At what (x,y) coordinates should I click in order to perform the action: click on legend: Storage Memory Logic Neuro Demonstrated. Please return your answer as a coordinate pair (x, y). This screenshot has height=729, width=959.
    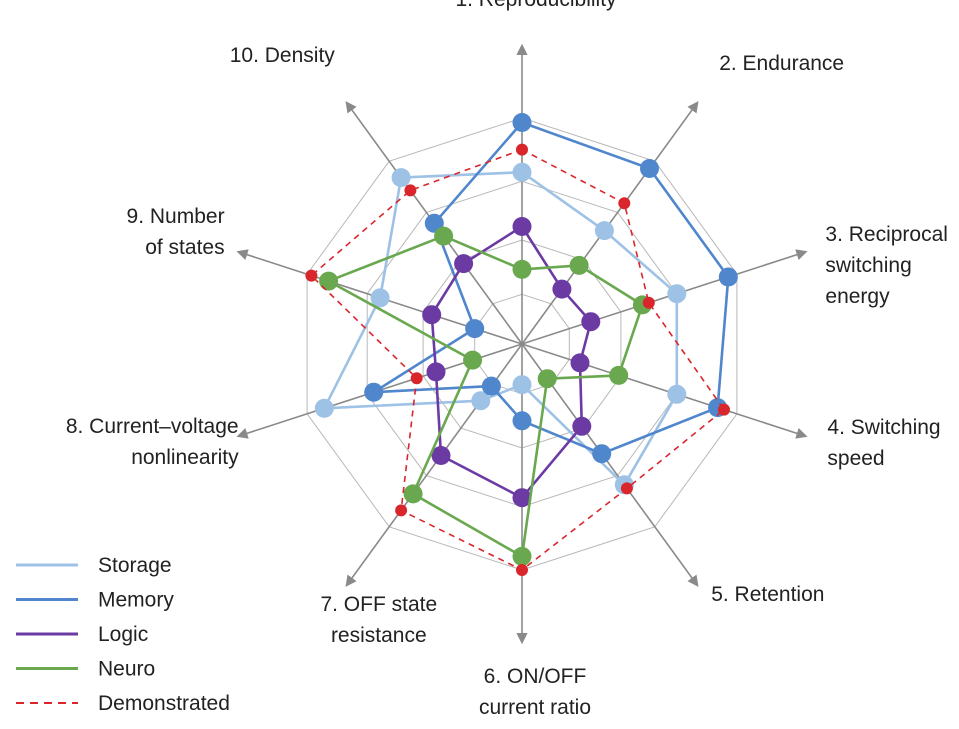
    Looking at the image, I should click on (123, 634).